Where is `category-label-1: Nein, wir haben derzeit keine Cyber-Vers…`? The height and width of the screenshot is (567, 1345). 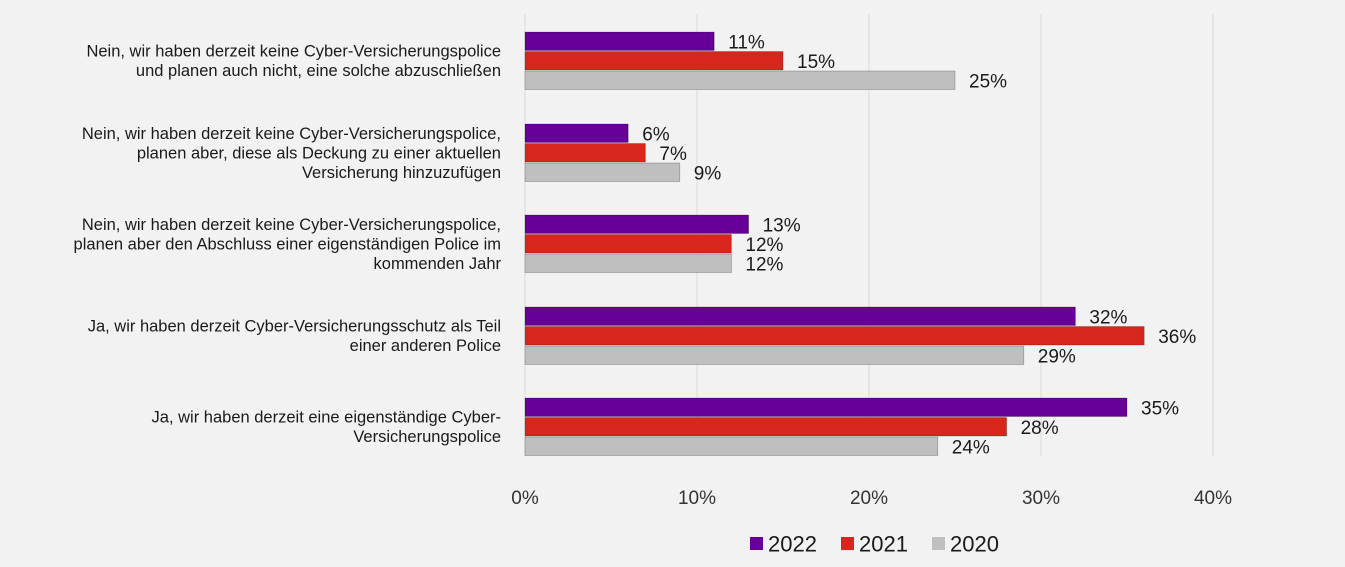 category-label-1: Nein, wir haben derzeit keine Cyber-Vers… is located at coordinates (291, 153).